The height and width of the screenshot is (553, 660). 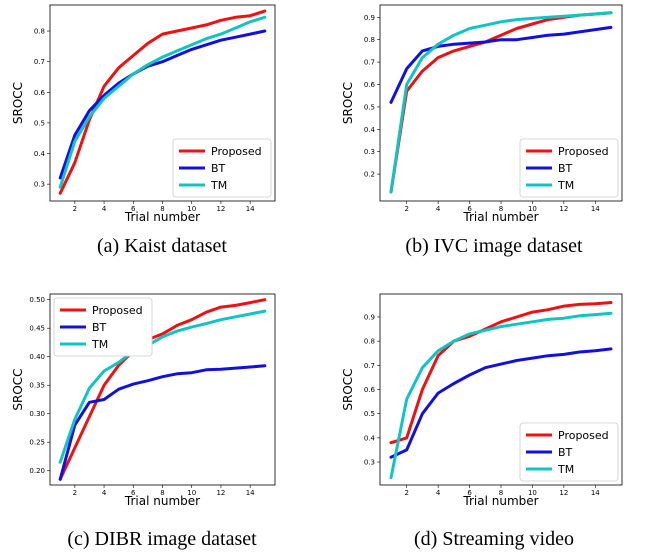 I want to click on y-tick-label: 0.2, so click(x=369, y=175).